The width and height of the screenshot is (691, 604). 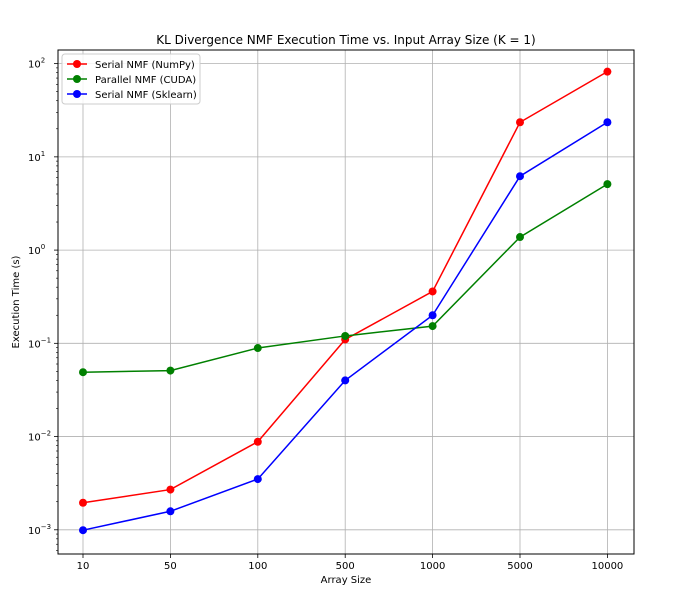 I want to click on legend-box, so click(x=131, y=79).